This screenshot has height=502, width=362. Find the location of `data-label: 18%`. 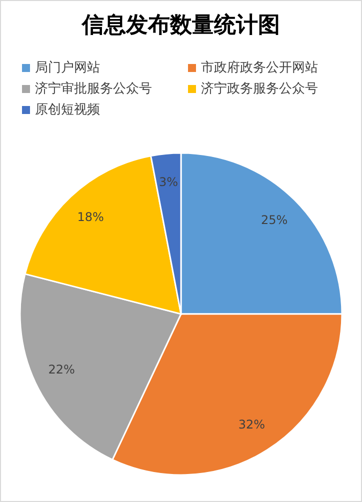

data-label: 18% is located at coordinates (90, 217).